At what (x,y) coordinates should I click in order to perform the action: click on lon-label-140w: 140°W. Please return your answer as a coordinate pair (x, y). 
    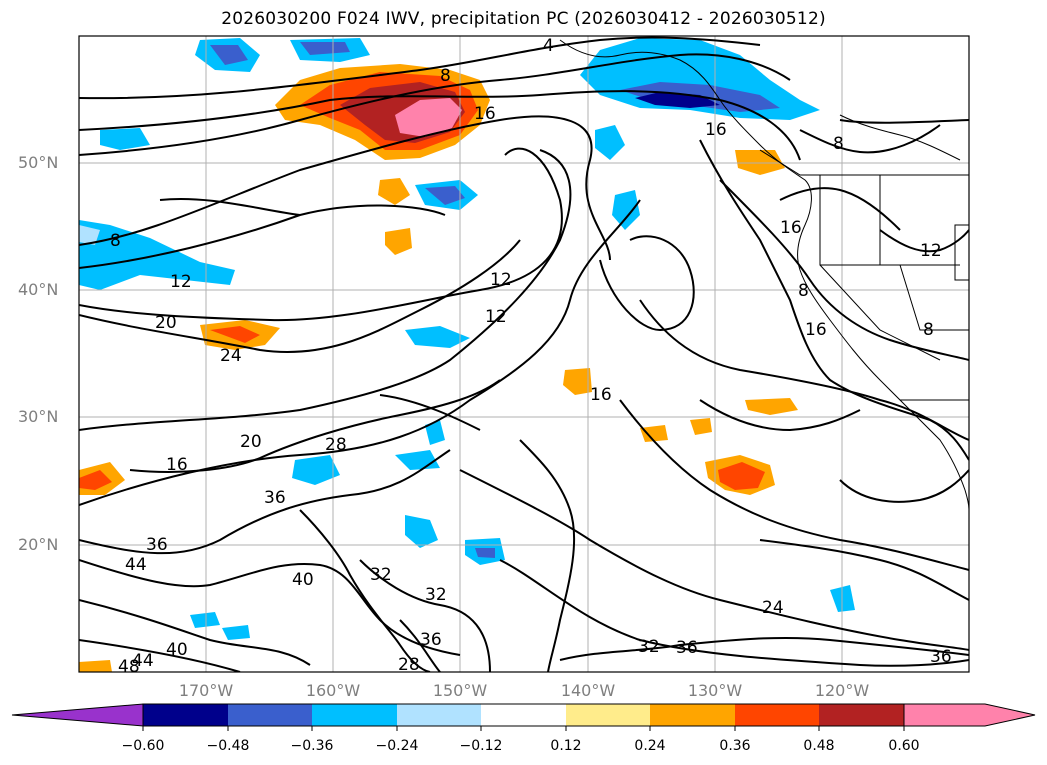
    Looking at the image, I should click on (588, 690).